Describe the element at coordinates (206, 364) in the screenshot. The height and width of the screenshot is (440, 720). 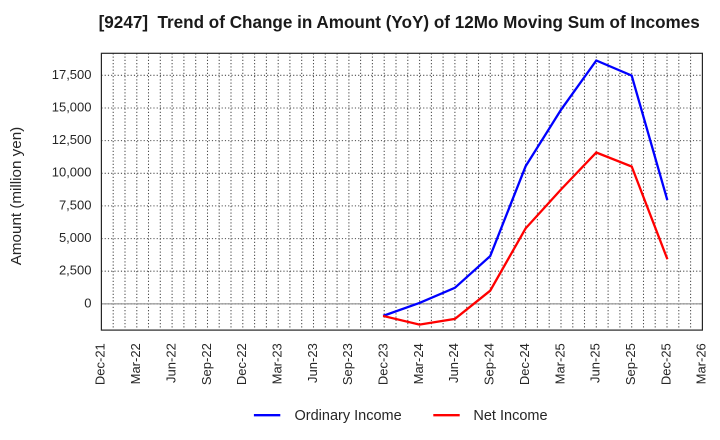
I see `svg-text: Sep-22` at that location.